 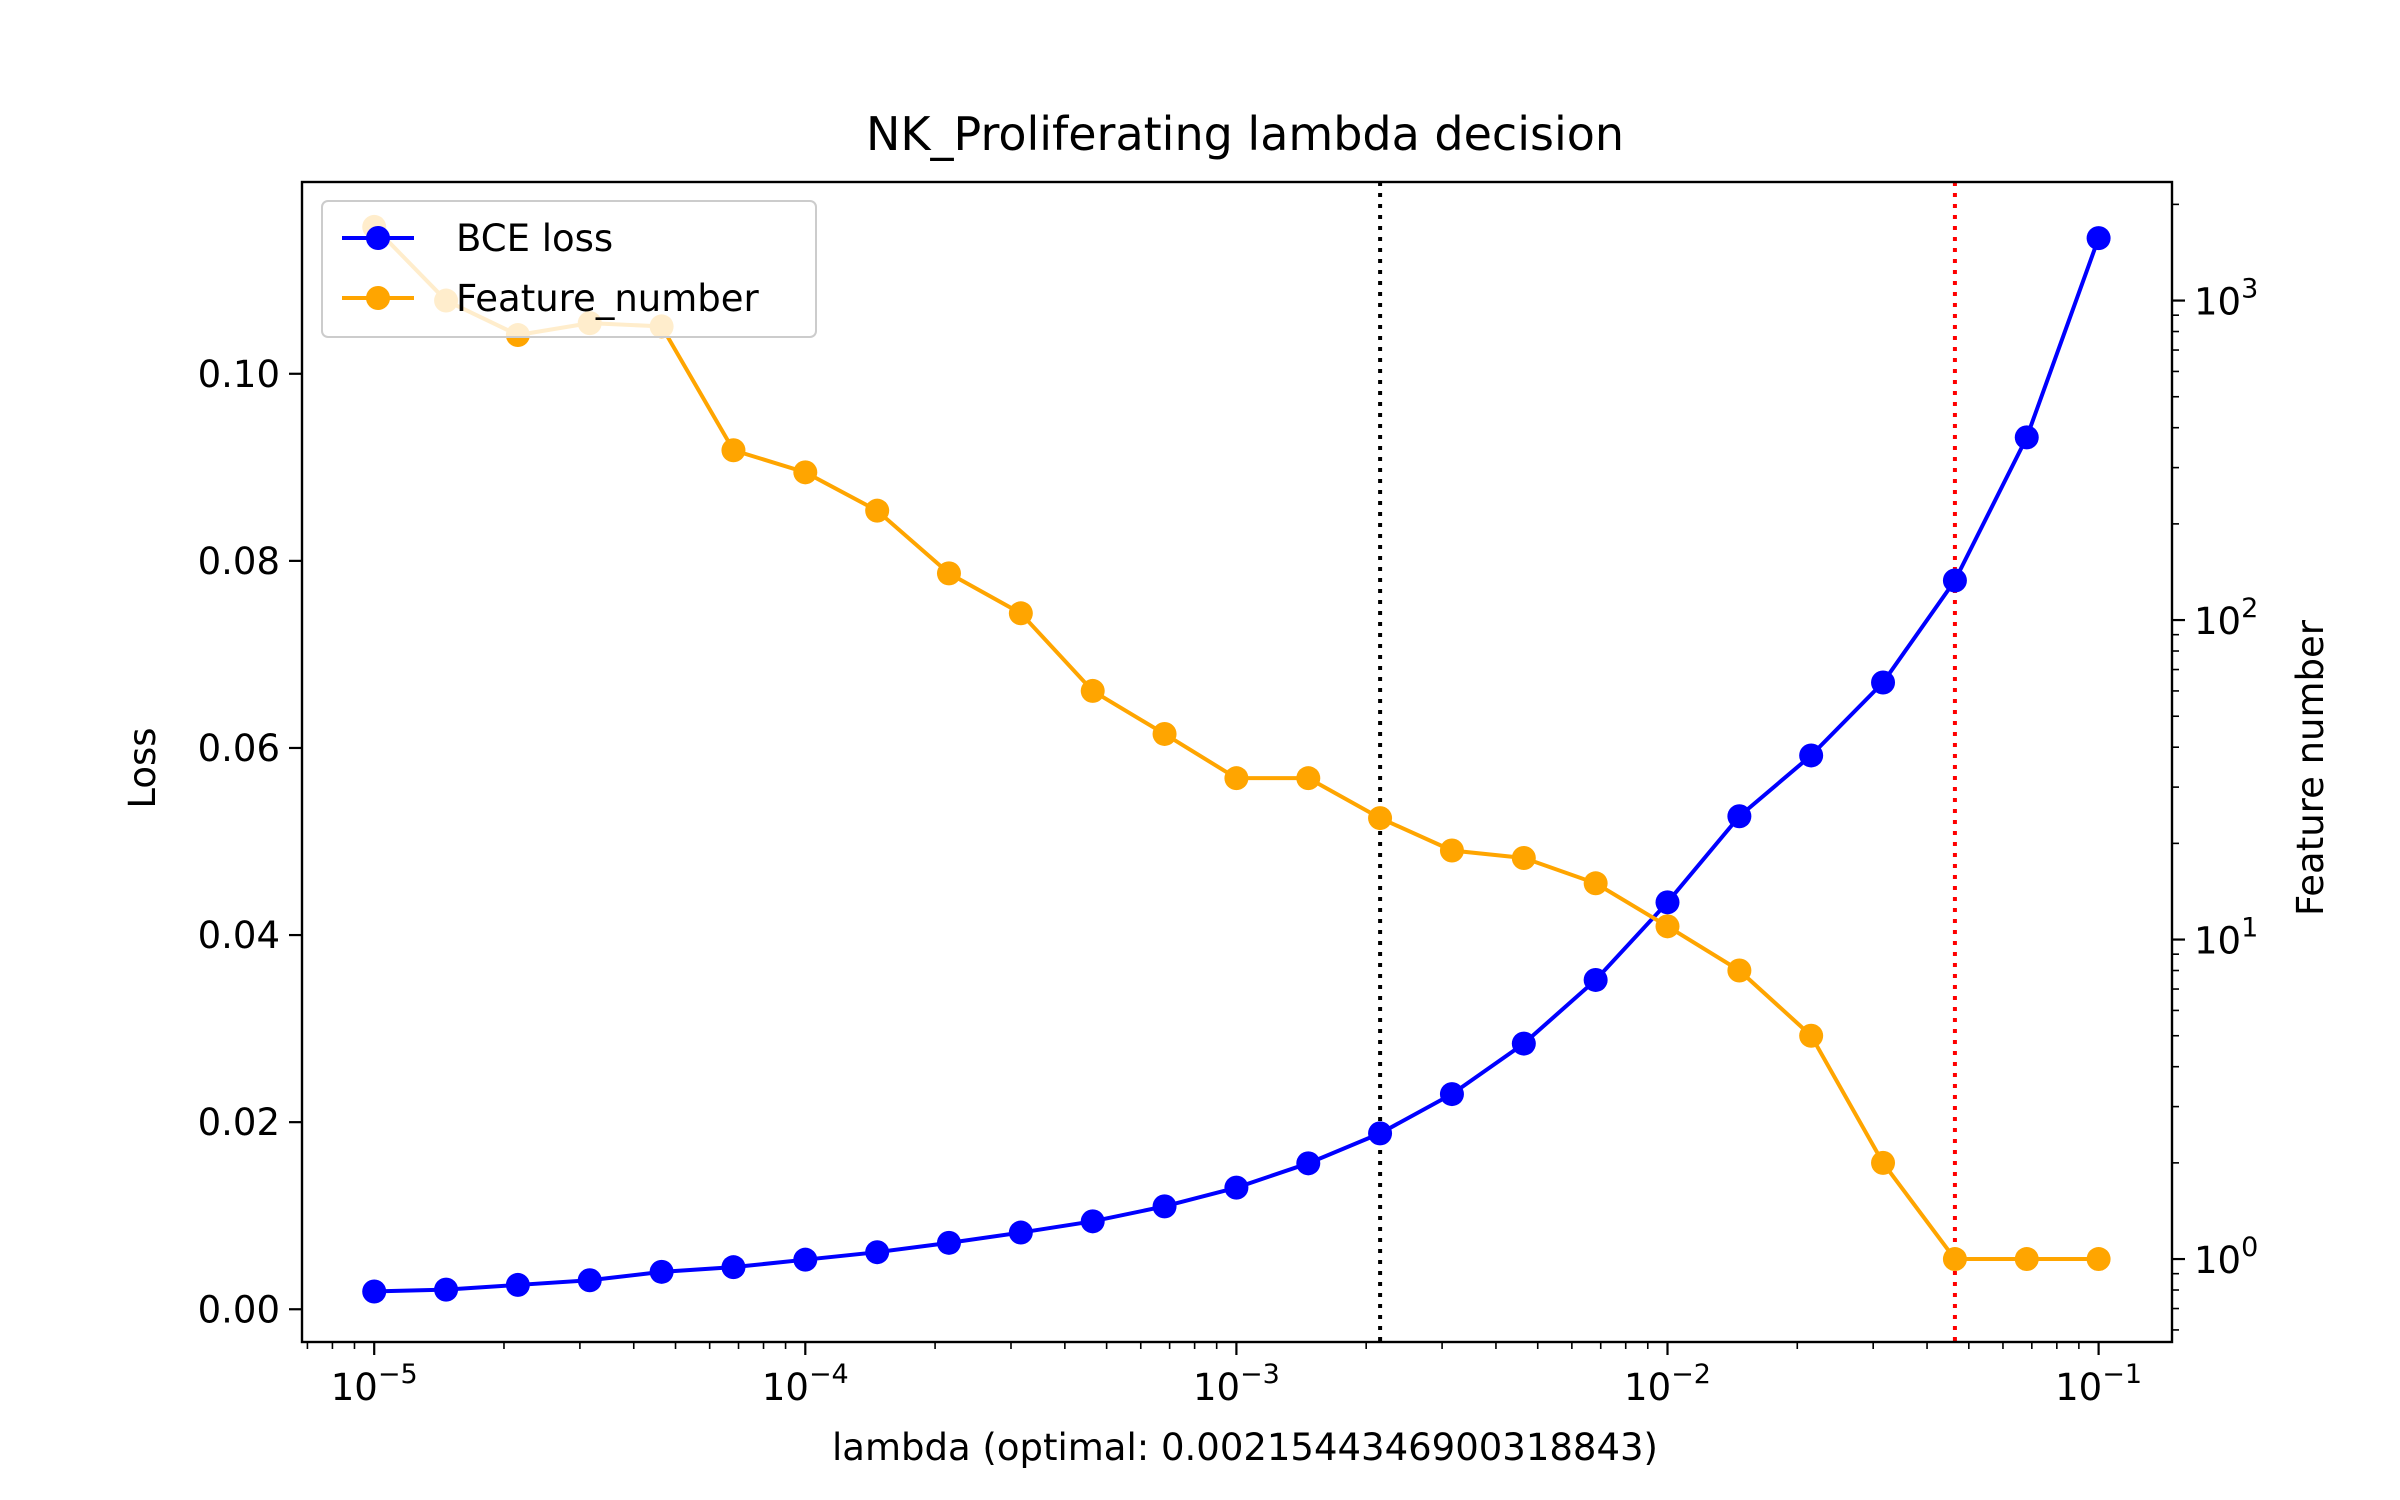 What do you see at coordinates (1236, 1384) in the screenshot?
I see `x-tick-label: 10⁻³` at bounding box center [1236, 1384].